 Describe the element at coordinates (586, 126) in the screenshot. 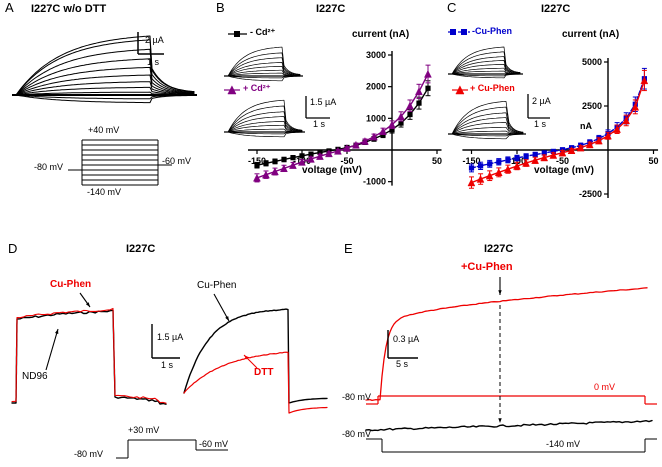

I see `panel-c-y-axis-unit: nA` at that location.